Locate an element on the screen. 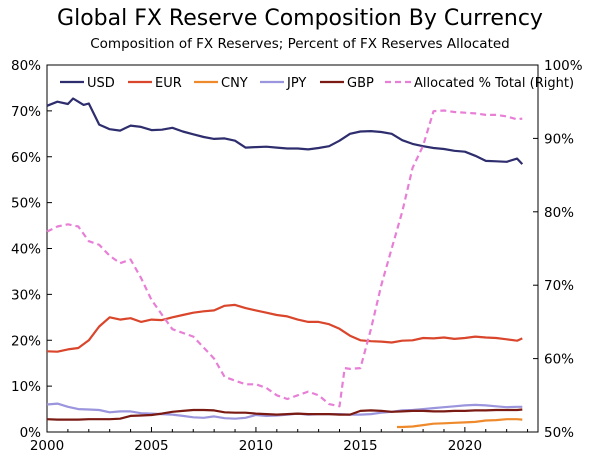 The height and width of the screenshot is (459, 600). legend: USD EUR CNY JPY GBP Allocated % Total (Right) is located at coordinates (317, 83).